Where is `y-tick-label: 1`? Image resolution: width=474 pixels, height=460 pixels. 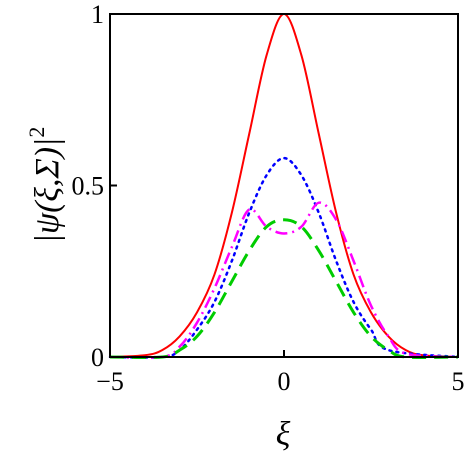 y-tick-label: 1 is located at coordinates (97, 14).